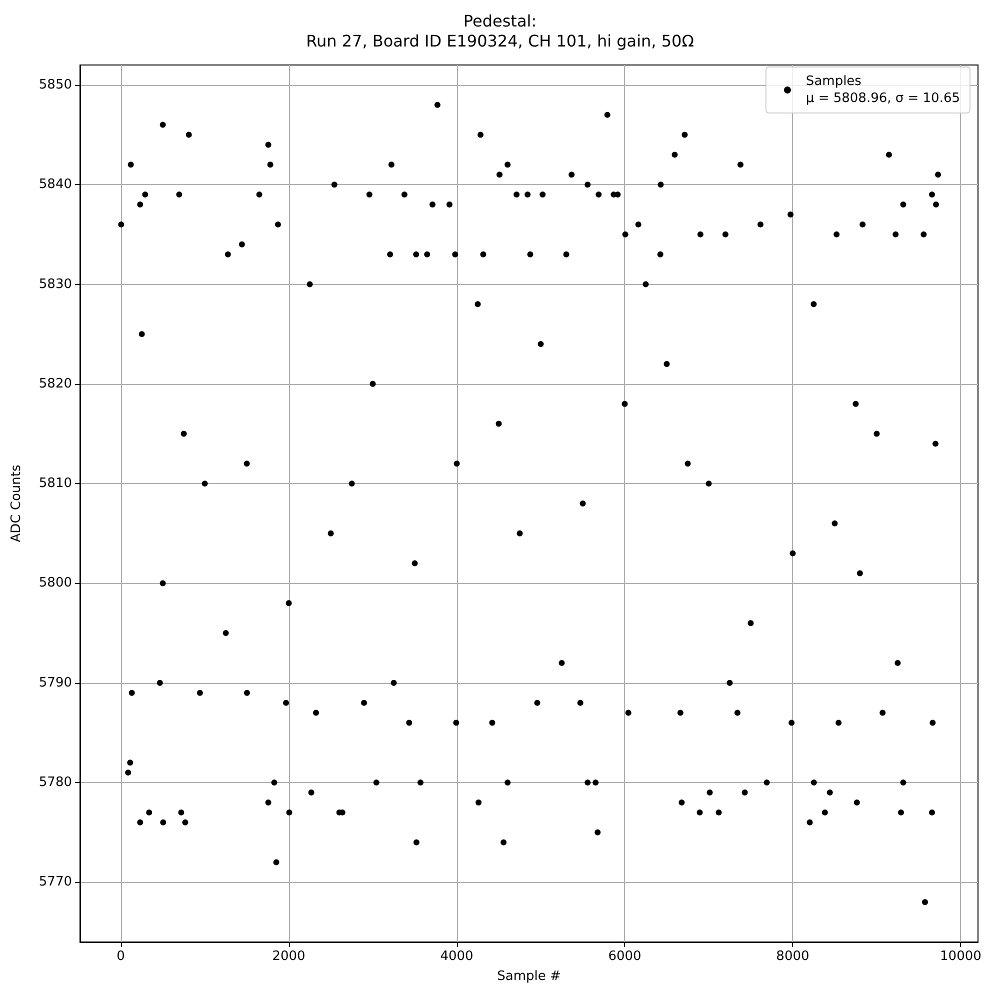 This screenshot has height=1000, width=1000. What do you see at coordinates (55, 782) in the screenshot?
I see `y-tick-label: 5780` at bounding box center [55, 782].